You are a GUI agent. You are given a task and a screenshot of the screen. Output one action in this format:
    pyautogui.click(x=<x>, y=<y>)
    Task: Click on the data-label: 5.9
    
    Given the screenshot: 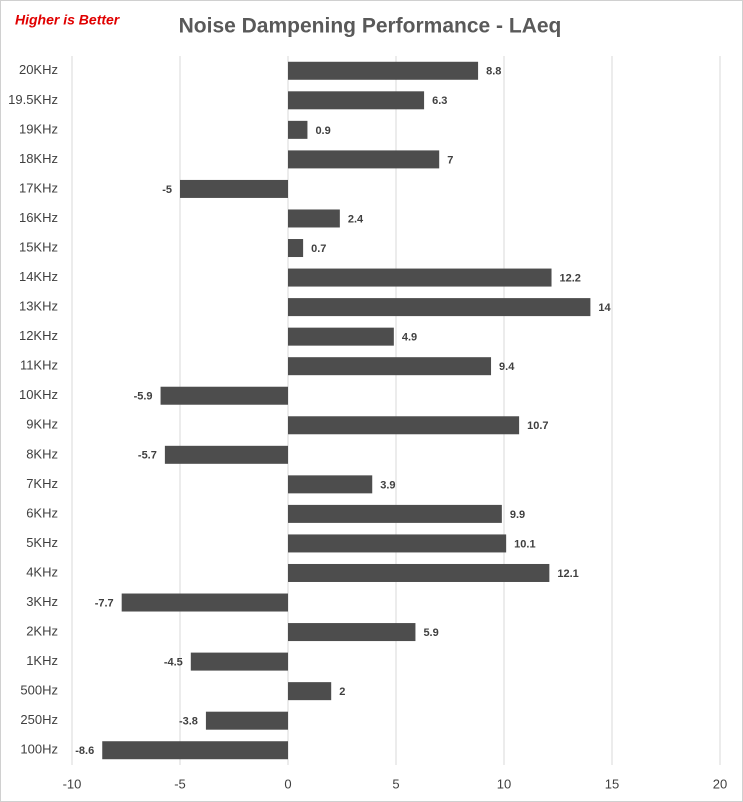 What is the action you would take?
    pyautogui.click(x=430, y=633)
    